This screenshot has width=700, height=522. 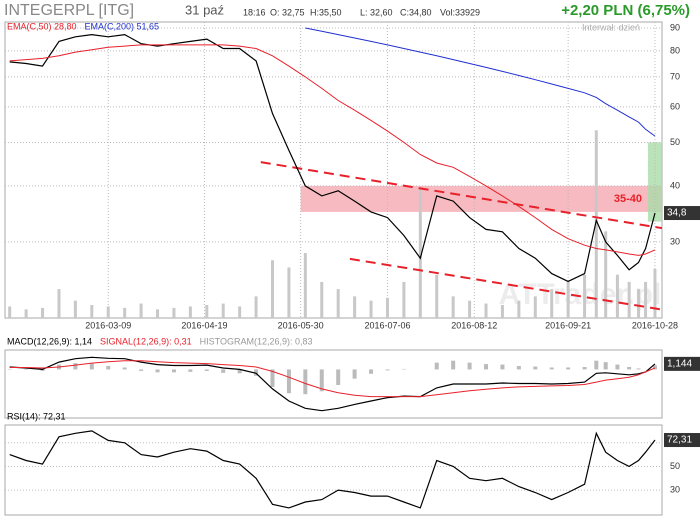 What do you see at coordinates (254, 12) in the screenshot?
I see `time: 18:16` at bounding box center [254, 12].